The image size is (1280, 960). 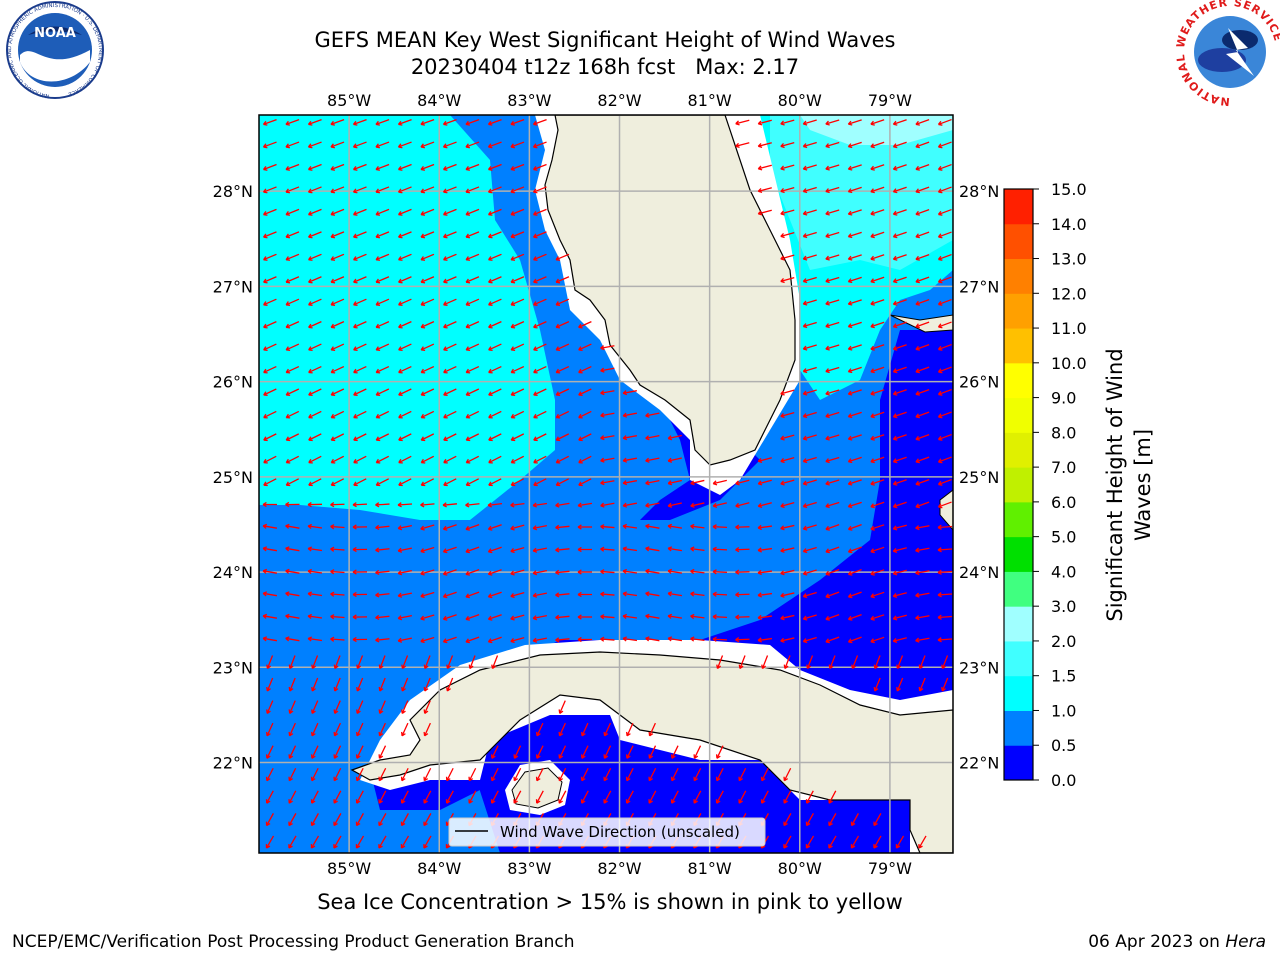 What do you see at coordinates (1063, 606) in the screenshot?
I see `colorbar-tick-label: 3.0` at bounding box center [1063, 606].